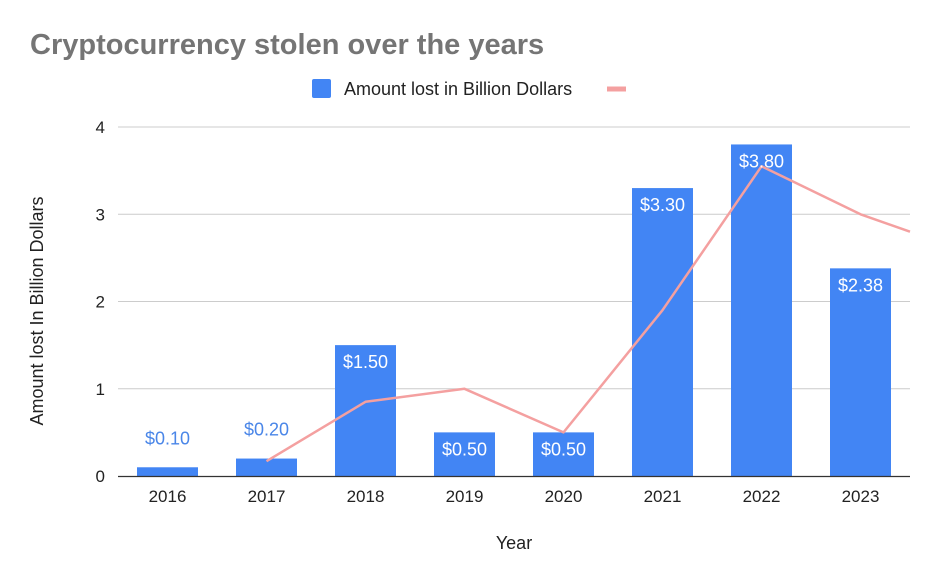 The width and height of the screenshot is (940, 581). What do you see at coordinates (100, 127) in the screenshot?
I see `y-tick-label: 4` at bounding box center [100, 127].